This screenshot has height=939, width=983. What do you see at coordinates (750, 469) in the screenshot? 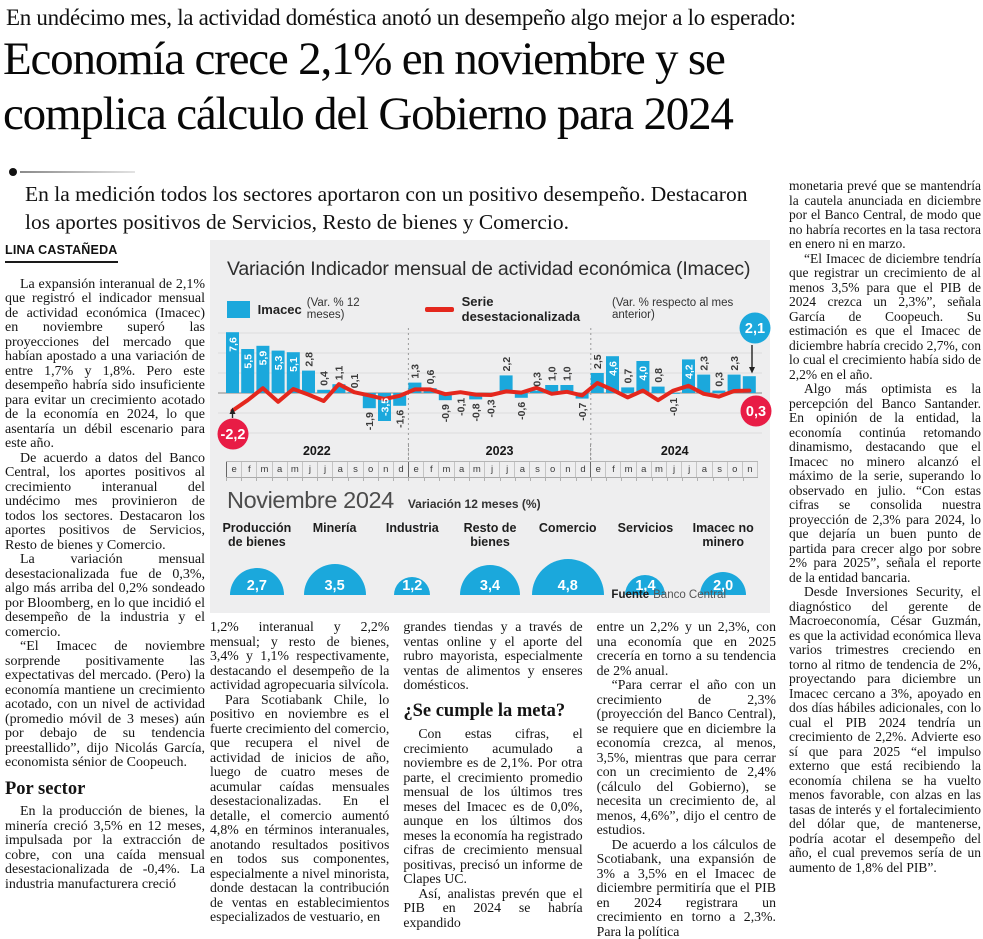
I see `month-label: n` at bounding box center [750, 469].